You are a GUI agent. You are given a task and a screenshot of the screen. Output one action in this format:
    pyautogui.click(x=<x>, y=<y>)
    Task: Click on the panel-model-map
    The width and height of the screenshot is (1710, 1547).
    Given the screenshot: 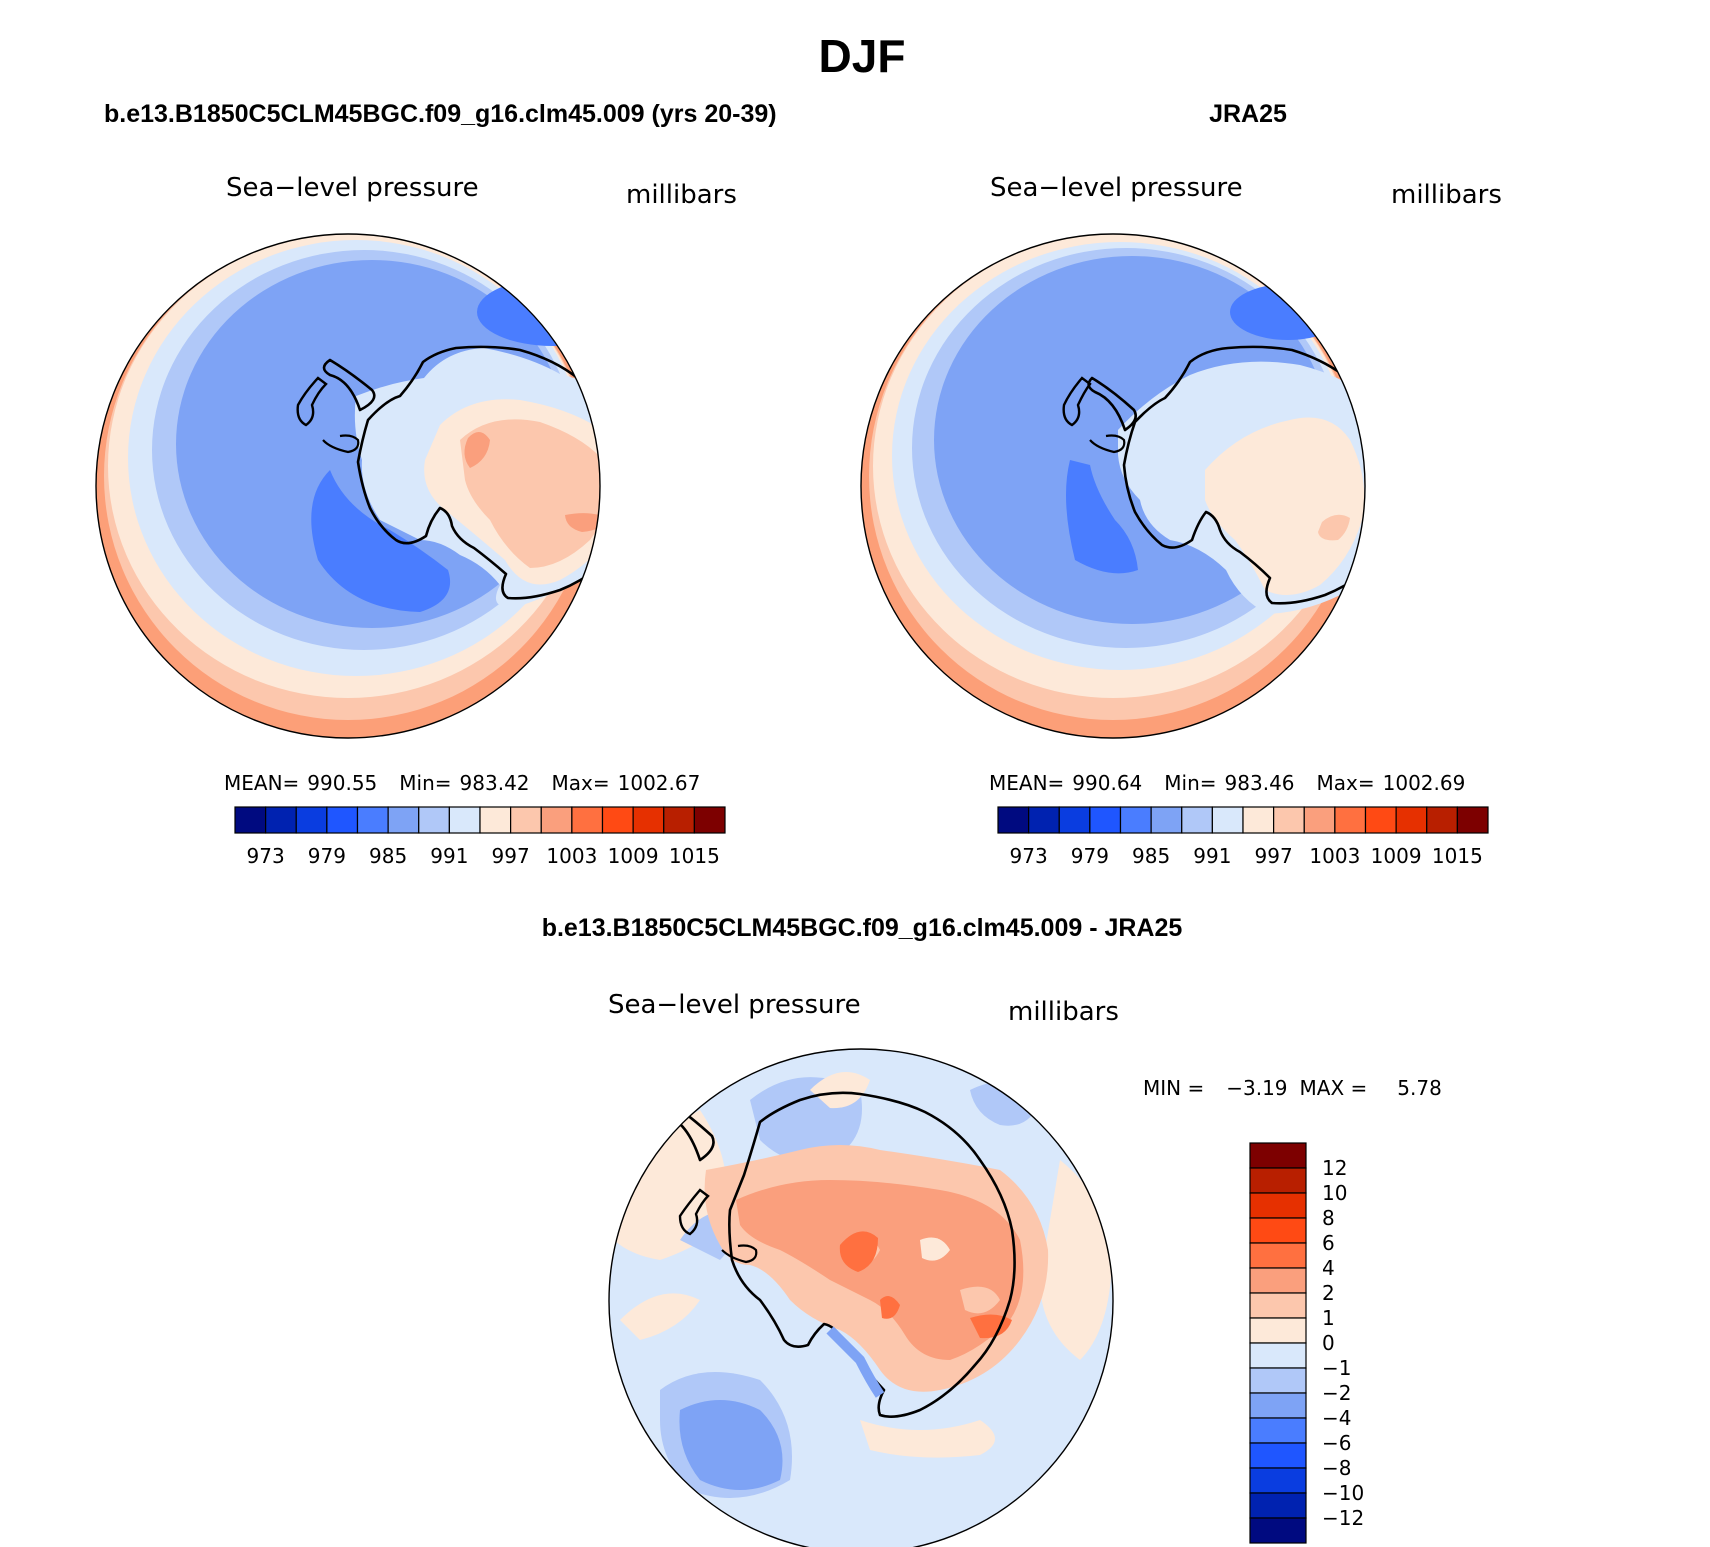 What is the action you would take?
    pyautogui.click(x=348, y=486)
    